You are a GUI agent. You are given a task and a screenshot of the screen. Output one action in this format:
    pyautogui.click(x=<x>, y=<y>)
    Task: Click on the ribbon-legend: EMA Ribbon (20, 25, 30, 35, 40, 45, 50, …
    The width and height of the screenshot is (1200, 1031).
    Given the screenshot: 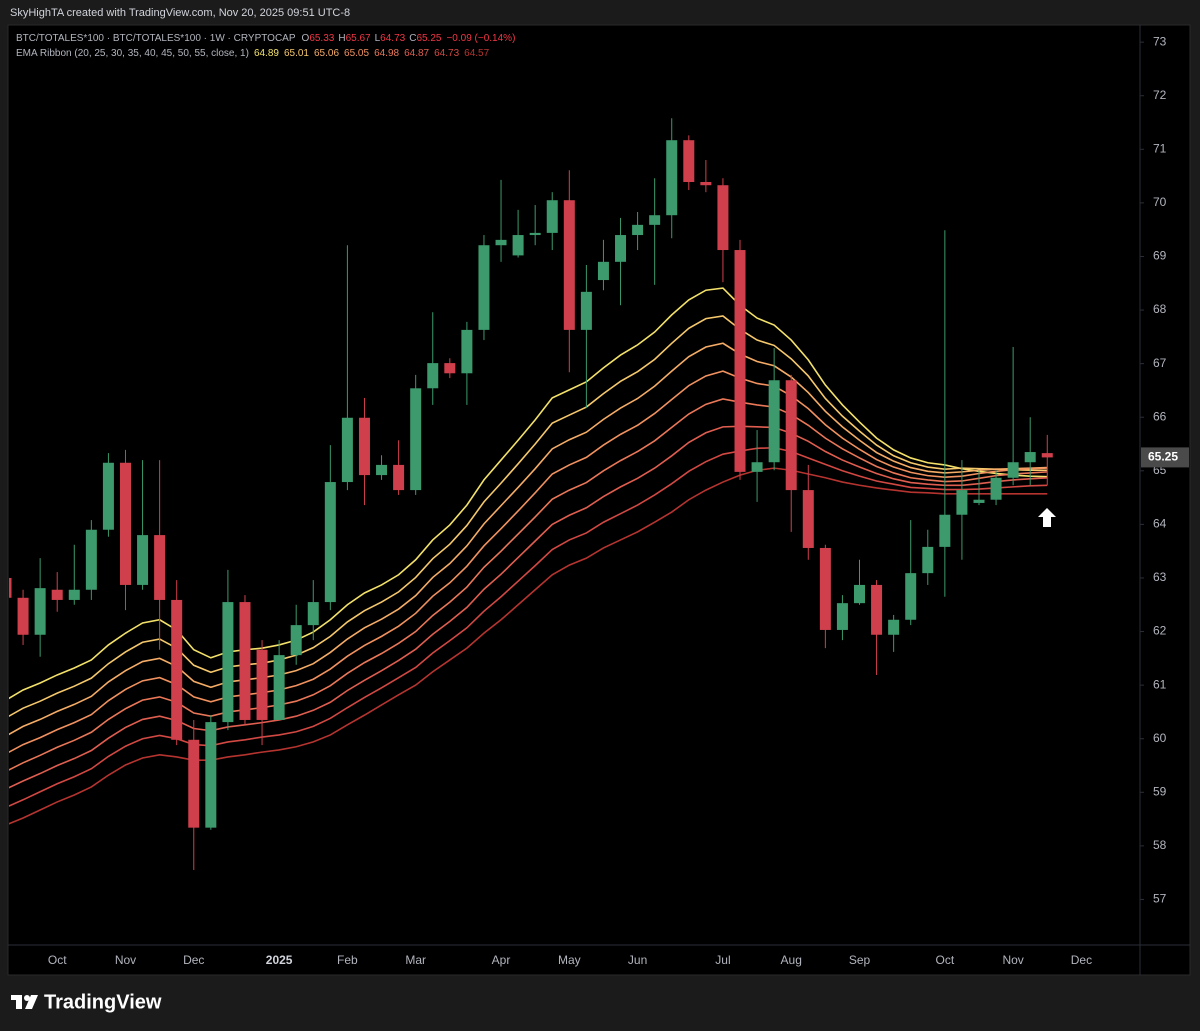 What is the action you would take?
    pyautogui.click(x=253, y=53)
    